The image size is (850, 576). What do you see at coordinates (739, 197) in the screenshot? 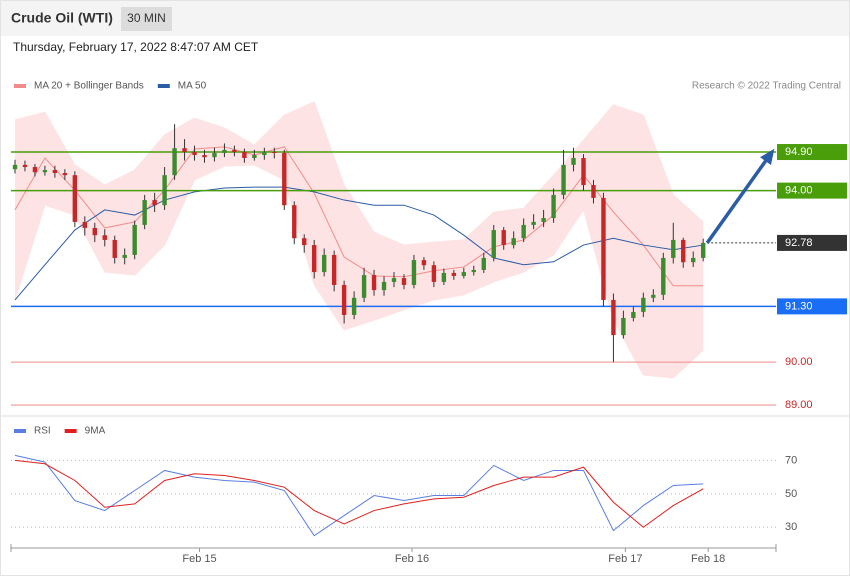
I see `forecast-arrow` at bounding box center [739, 197].